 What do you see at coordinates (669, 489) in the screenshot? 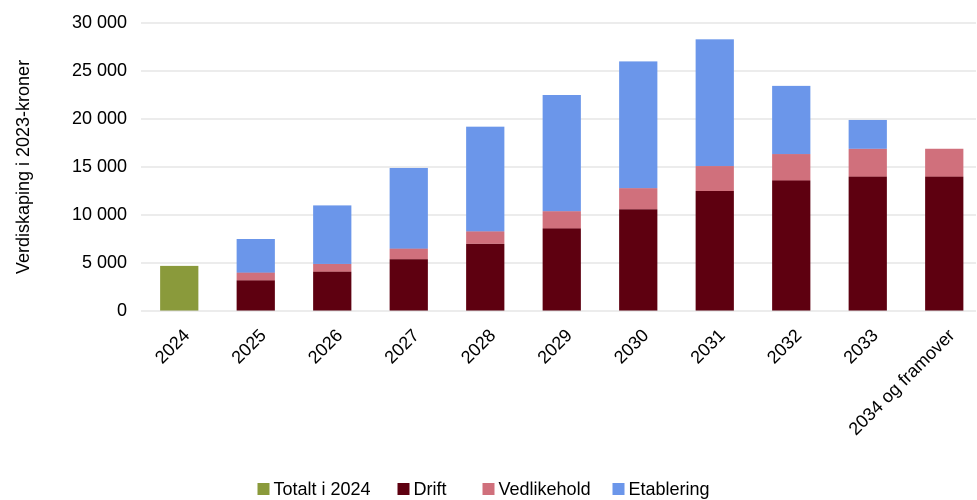
I see `legend-label: Etablering` at bounding box center [669, 489].